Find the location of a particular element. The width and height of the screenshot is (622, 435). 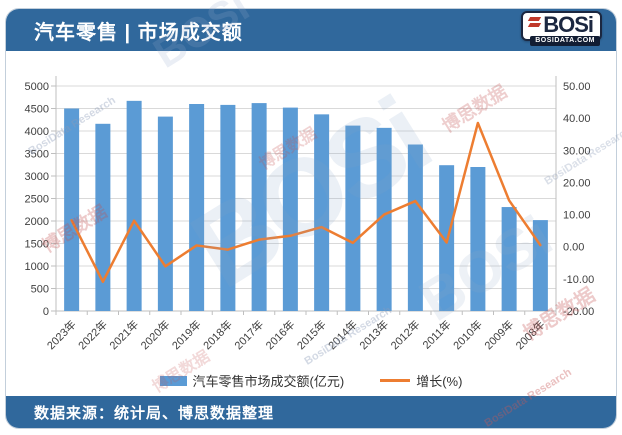

right-axis-label: 10.00 is located at coordinates (577, 216).